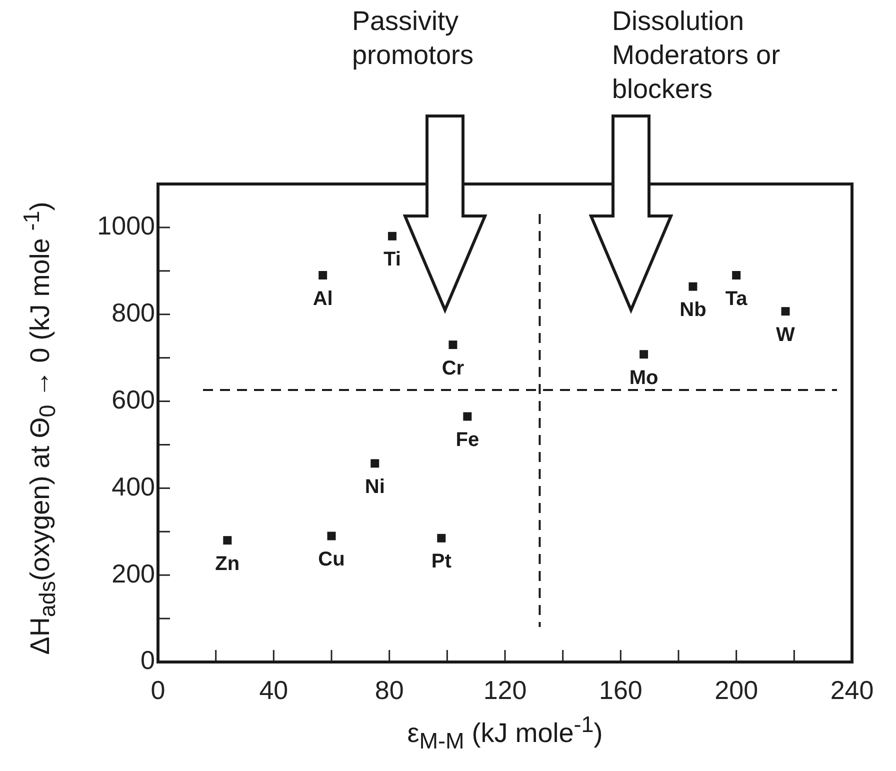 The width and height of the screenshot is (896, 771). What do you see at coordinates (505, 733) in the screenshot?
I see `x-axis-title: ε$_{M-M}$ (kJ mole$^{-1}$)` at bounding box center [505, 733].